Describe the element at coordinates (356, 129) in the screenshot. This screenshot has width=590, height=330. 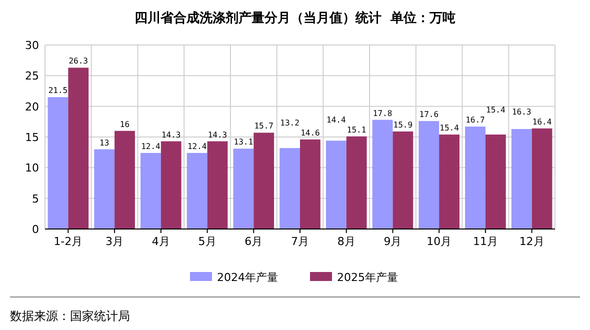
I see `data-label: 15.1` at that location.